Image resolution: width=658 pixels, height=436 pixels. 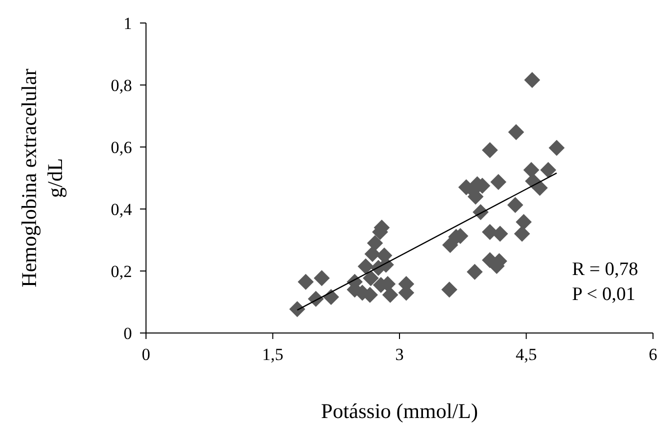 What do you see at coordinates (653, 354) in the screenshot?
I see `x-tick-label: 6` at bounding box center [653, 354].